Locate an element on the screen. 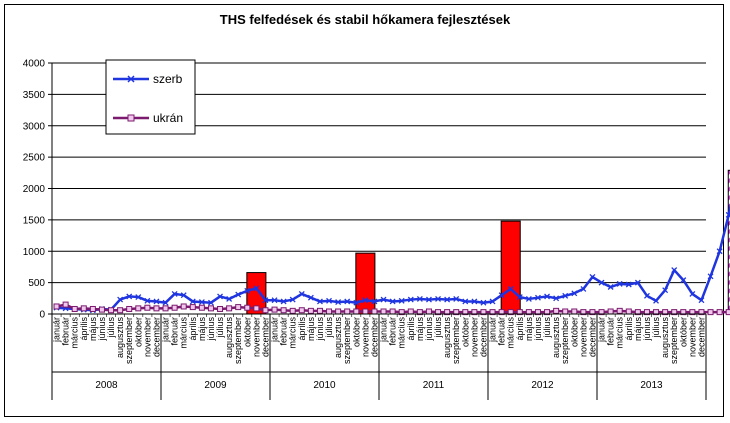 The width and height of the screenshot is (730, 423). y-tick-label: 2500 is located at coordinates (34, 158).